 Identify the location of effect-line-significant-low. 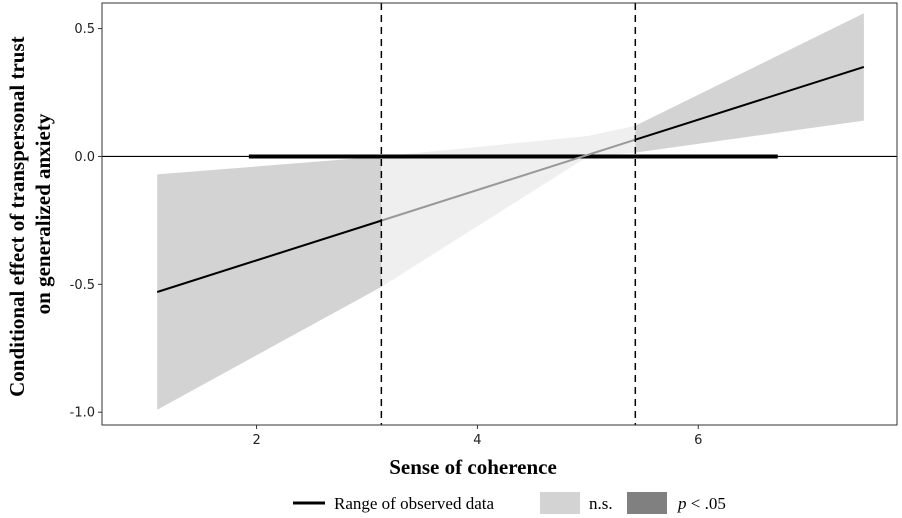
(269, 256).